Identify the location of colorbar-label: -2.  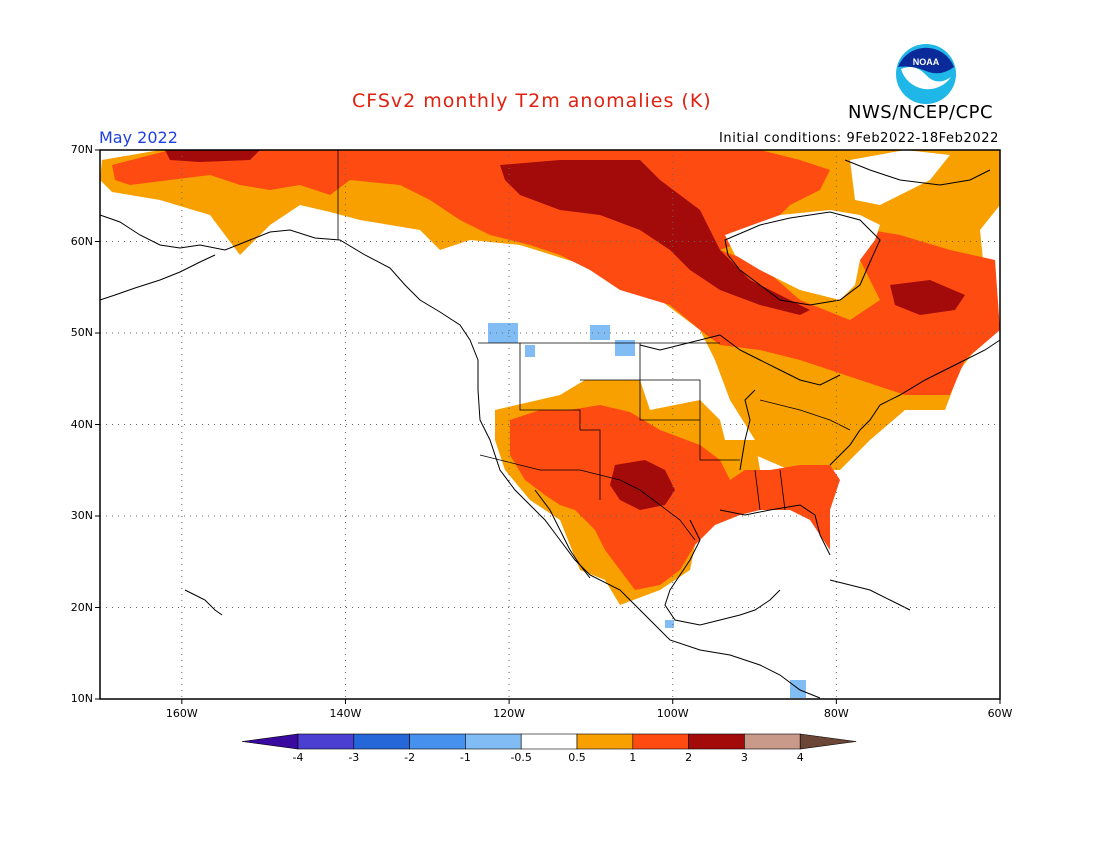
(410, 757).